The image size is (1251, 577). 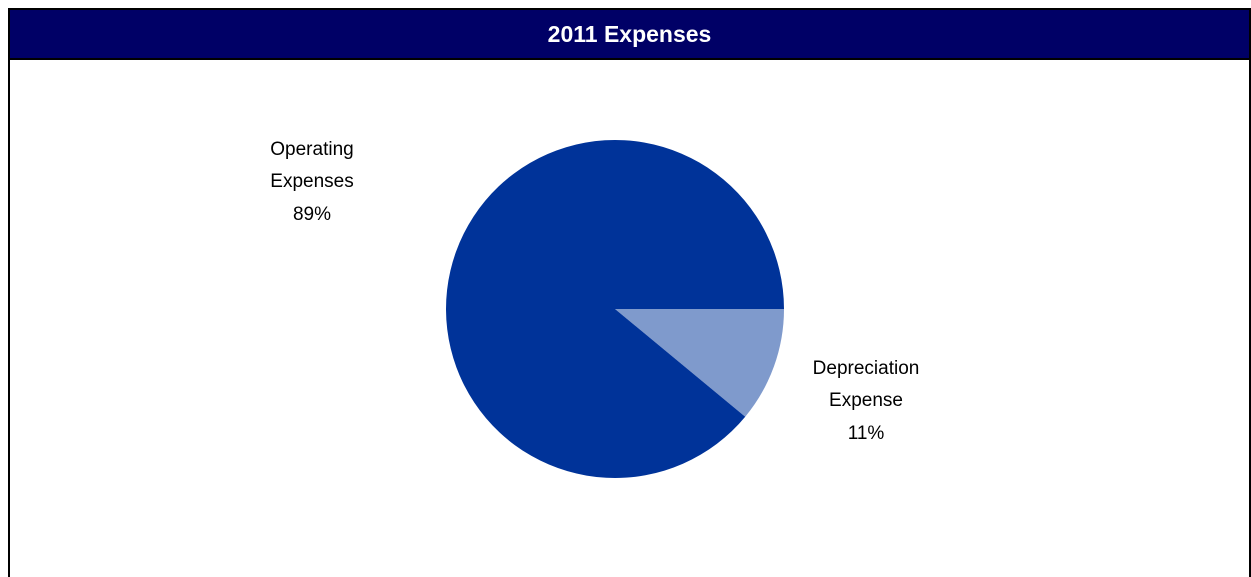 What do you see at coordinates (866, 433) in the screenshot?
I see `slice-pct-depreciation: 11%` at bounding box center [866, 433].